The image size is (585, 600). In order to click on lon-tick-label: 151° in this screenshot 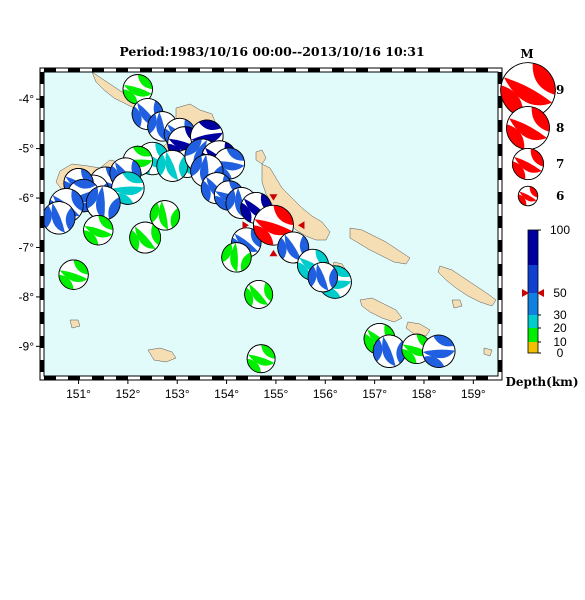, I will do `click(78, 394)`.